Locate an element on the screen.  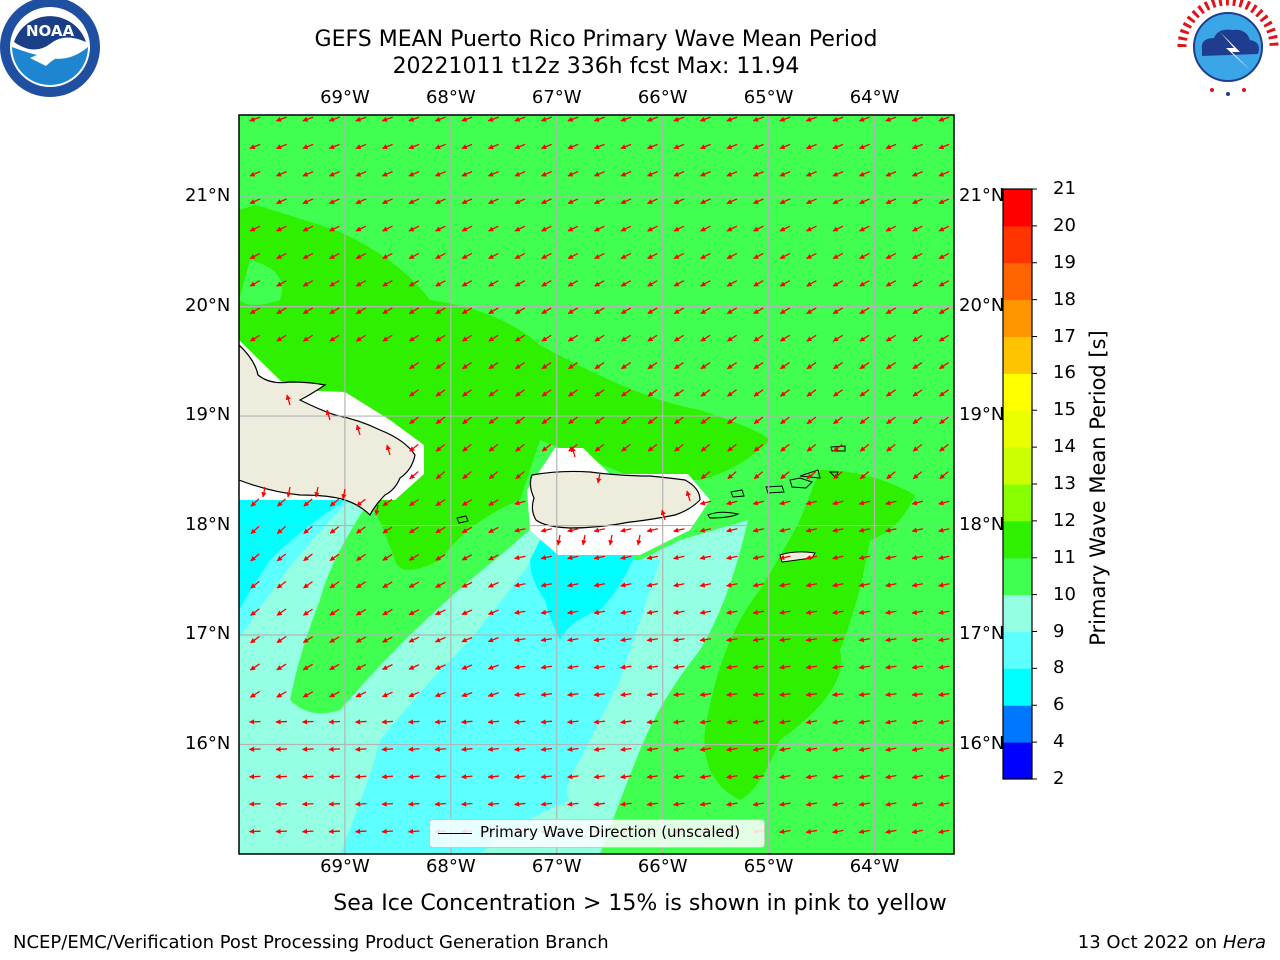
colorbar-tick-label: 17 is located at coordinates (1064, 336).